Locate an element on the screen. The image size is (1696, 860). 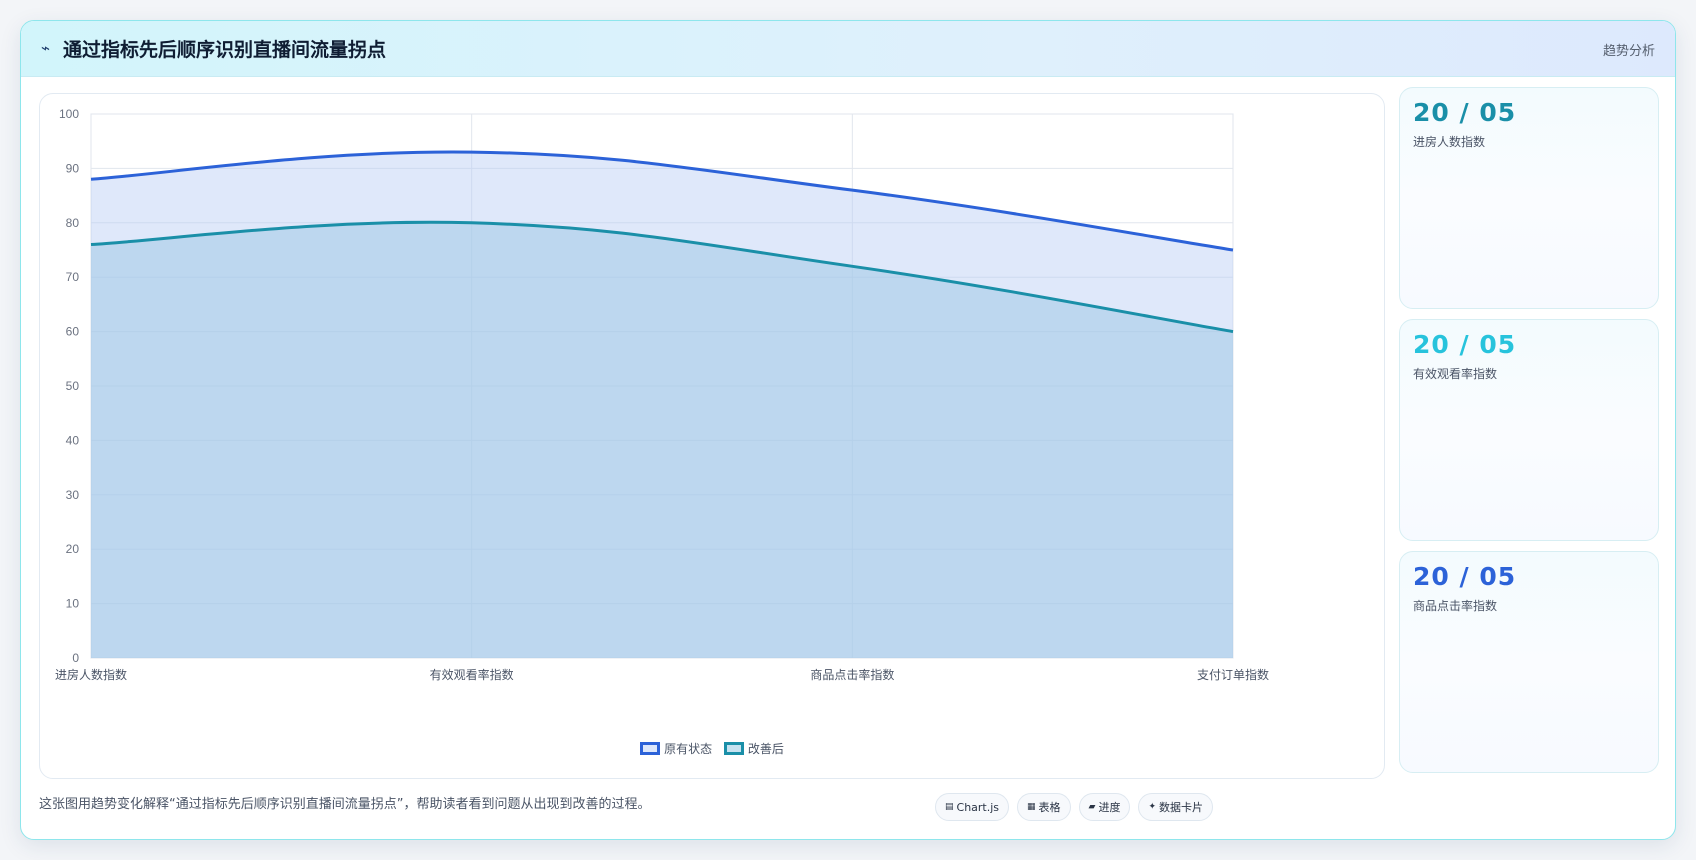
stat-card-entry: 20 / 05 进房人数指数 is located at coordinates (1529, 198).